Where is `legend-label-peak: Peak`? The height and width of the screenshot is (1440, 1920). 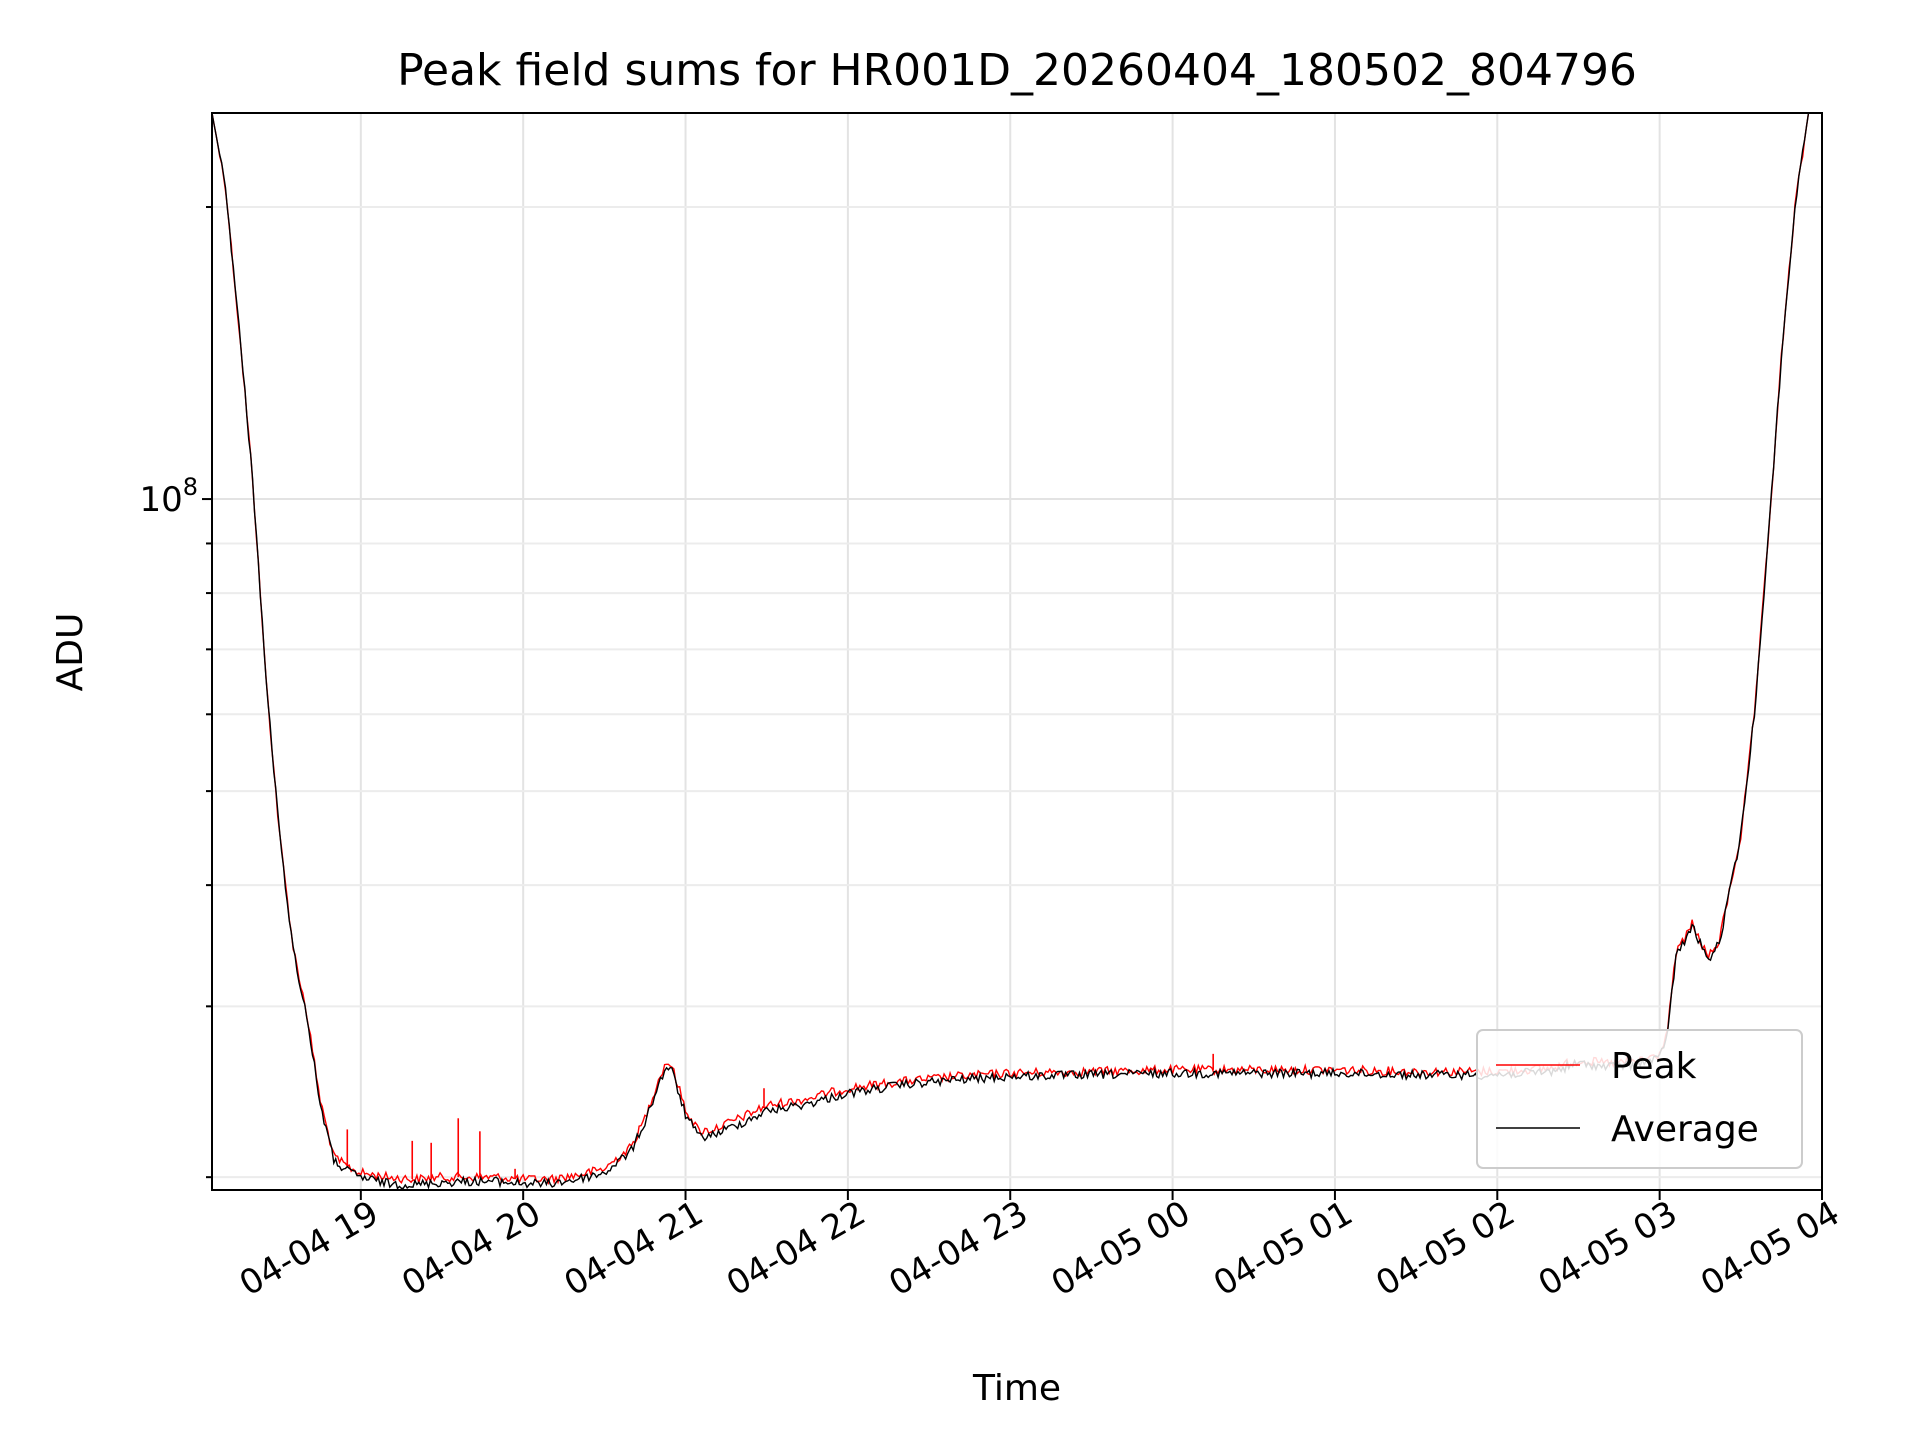
legend-label-peak: Peak is located at coordinates (1654, 1066).